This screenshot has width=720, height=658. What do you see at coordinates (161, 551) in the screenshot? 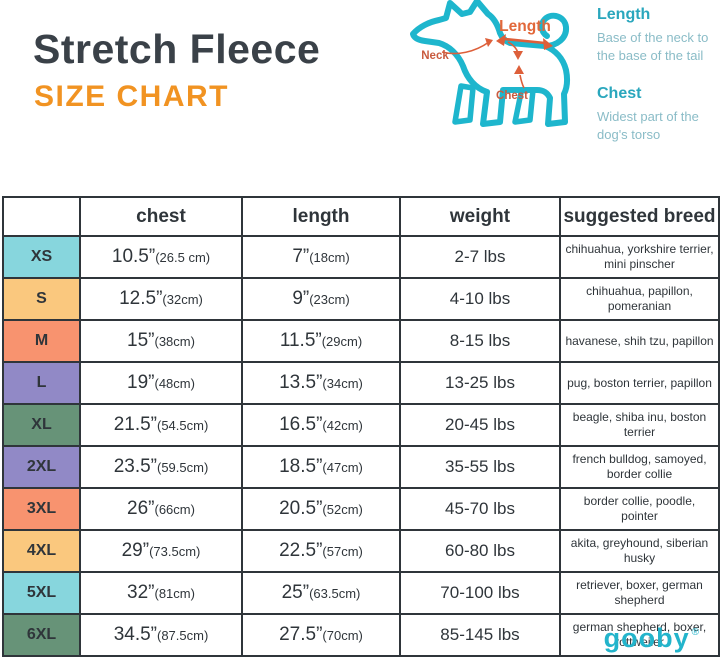
I see `chest-value: 29”(73.5cm)` at bounding box center [161, 551].